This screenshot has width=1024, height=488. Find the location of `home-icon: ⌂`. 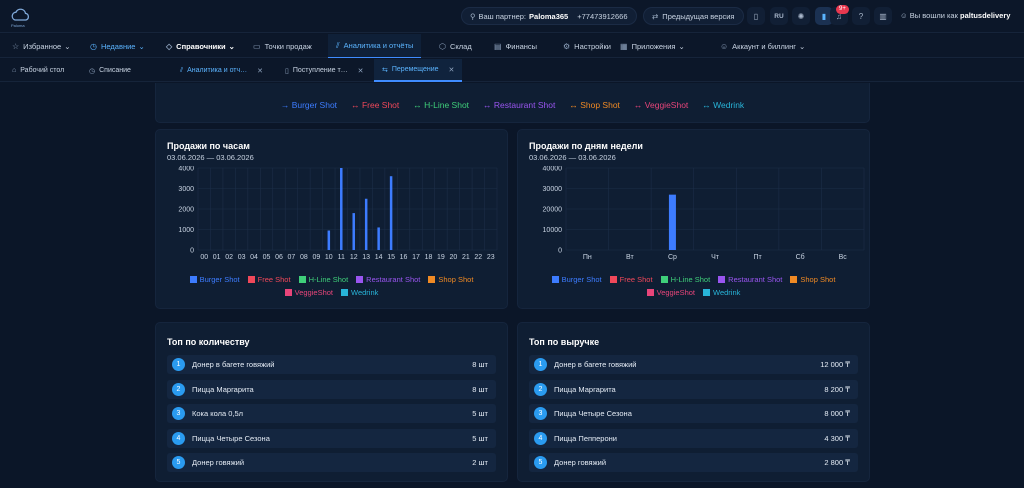

home-icon: ⌂ is located at coordinates (14, 70).